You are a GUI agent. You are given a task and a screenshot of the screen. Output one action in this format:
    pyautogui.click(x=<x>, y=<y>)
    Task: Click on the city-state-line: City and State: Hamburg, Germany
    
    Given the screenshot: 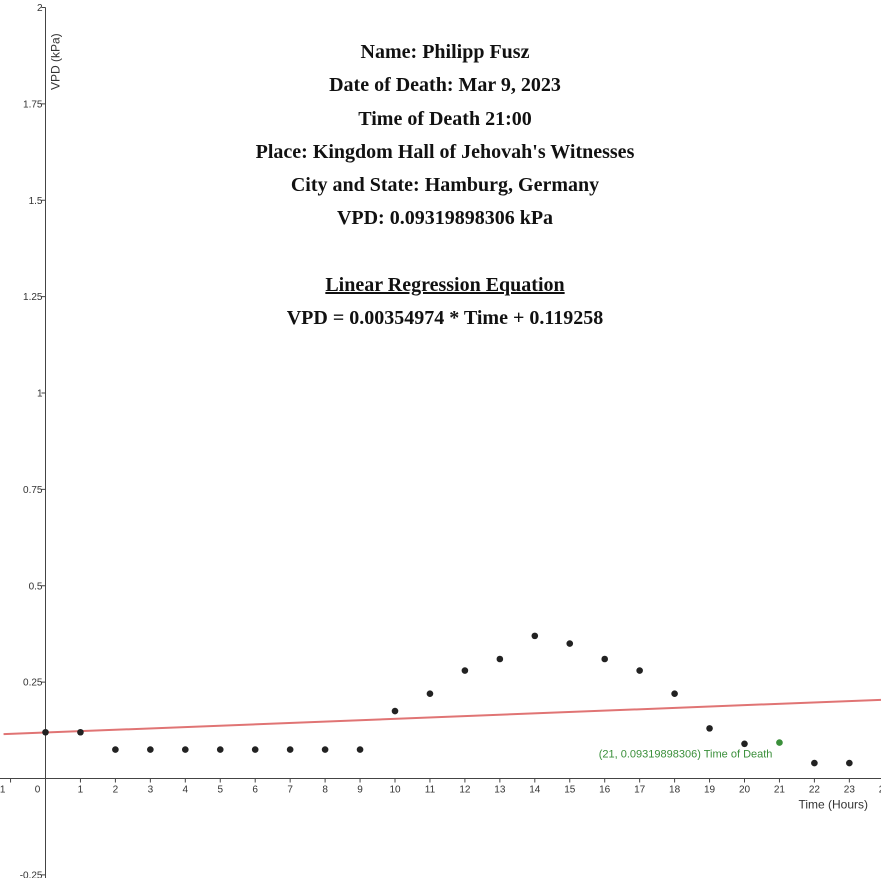 What is the action you would take?
    pyautogui.click(x=445, y=185)
    